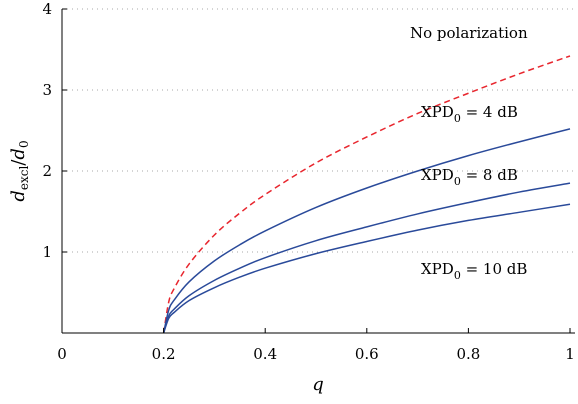  I want to click on y-axis-title-main: d, so click(18, 196).